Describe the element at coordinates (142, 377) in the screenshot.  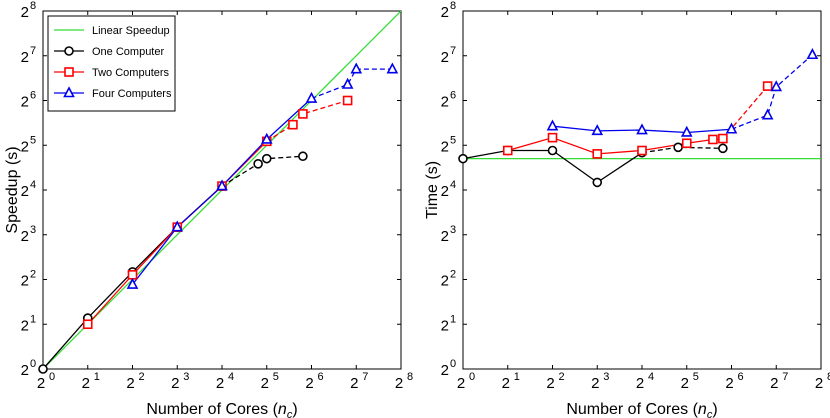
I see `x-tick-exponent: 2` at that location.